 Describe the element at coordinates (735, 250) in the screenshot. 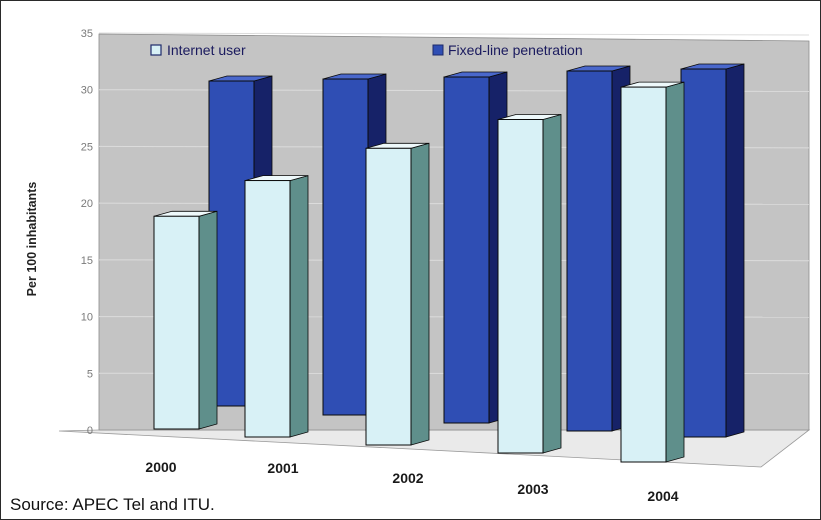

I see `bar-fixed-line-2004-side` at that location.